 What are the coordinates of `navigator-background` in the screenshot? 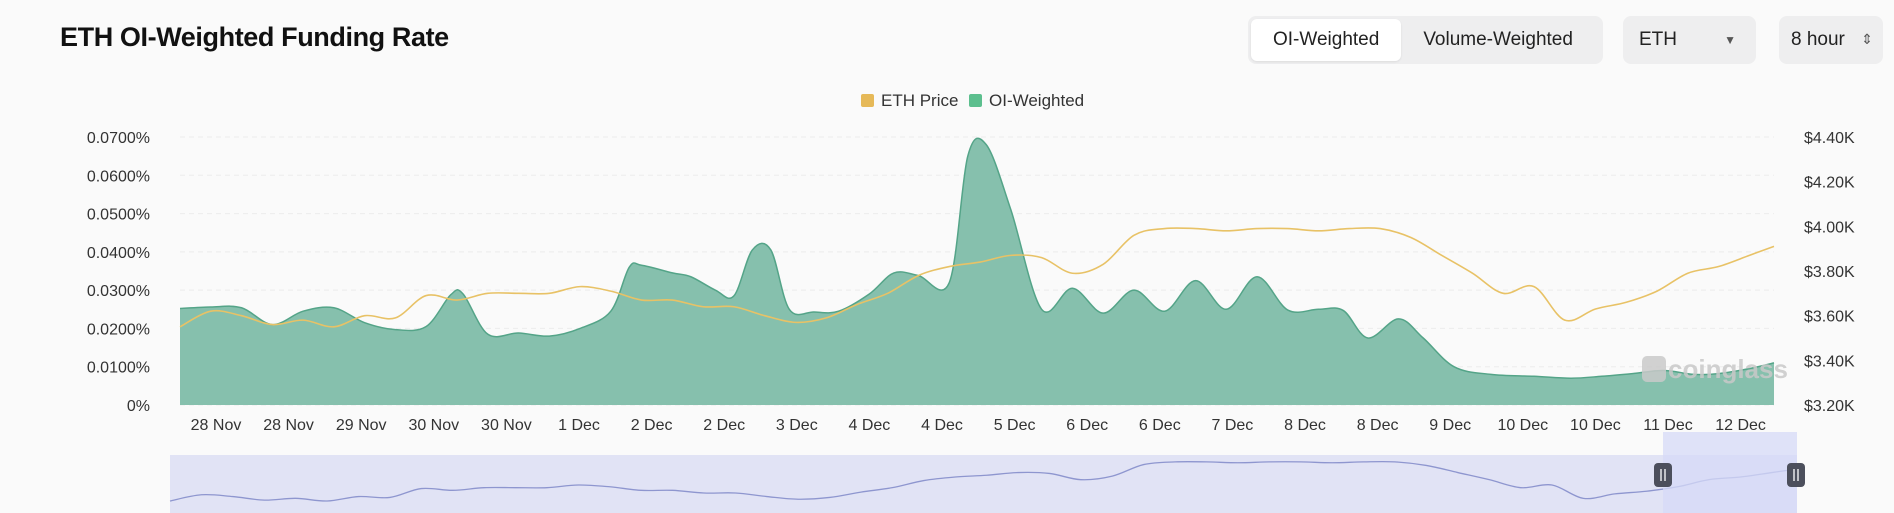 It's located at (983, 484).